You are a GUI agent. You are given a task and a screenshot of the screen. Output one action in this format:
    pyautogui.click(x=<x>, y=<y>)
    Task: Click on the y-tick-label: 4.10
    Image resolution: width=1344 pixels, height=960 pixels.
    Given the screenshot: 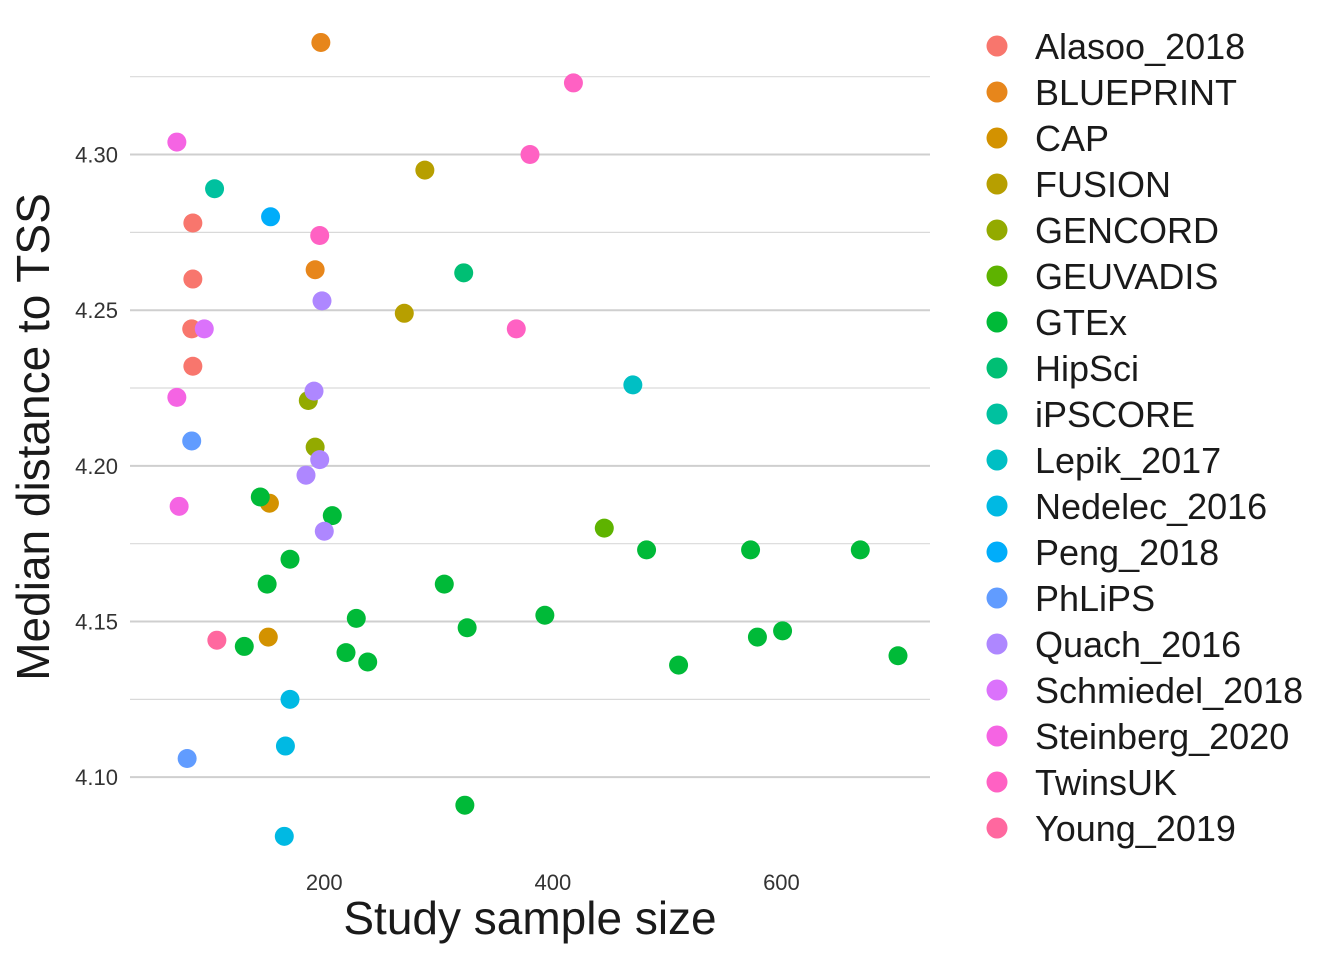 What is the action you would take?
    pyautogui.click(x=96, y=777)
    